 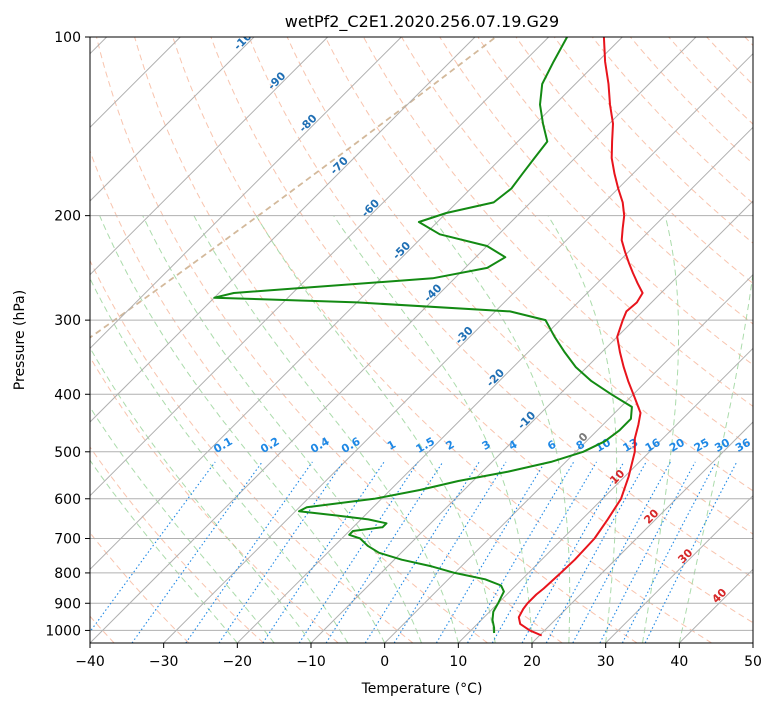 I want to click on temperature-profile-line, so click(x=580, y=337).